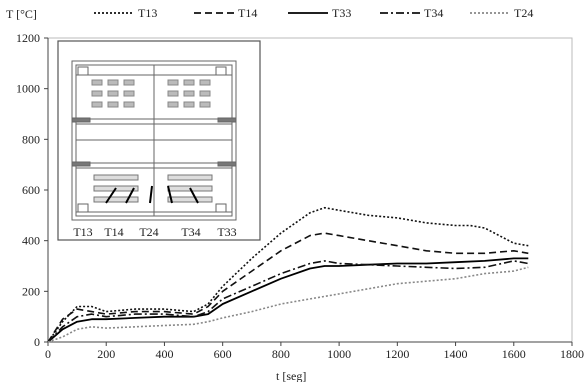  What do you see at coordinates (433, 13) in the screenshot?
I see `legend-label-t34: T34` at bounding box center [433, 13].